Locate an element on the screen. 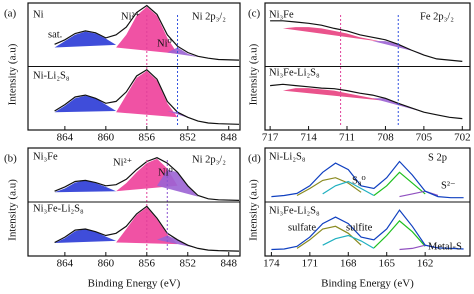  x-tick-label: 174 is located at coordinates (271, 264).